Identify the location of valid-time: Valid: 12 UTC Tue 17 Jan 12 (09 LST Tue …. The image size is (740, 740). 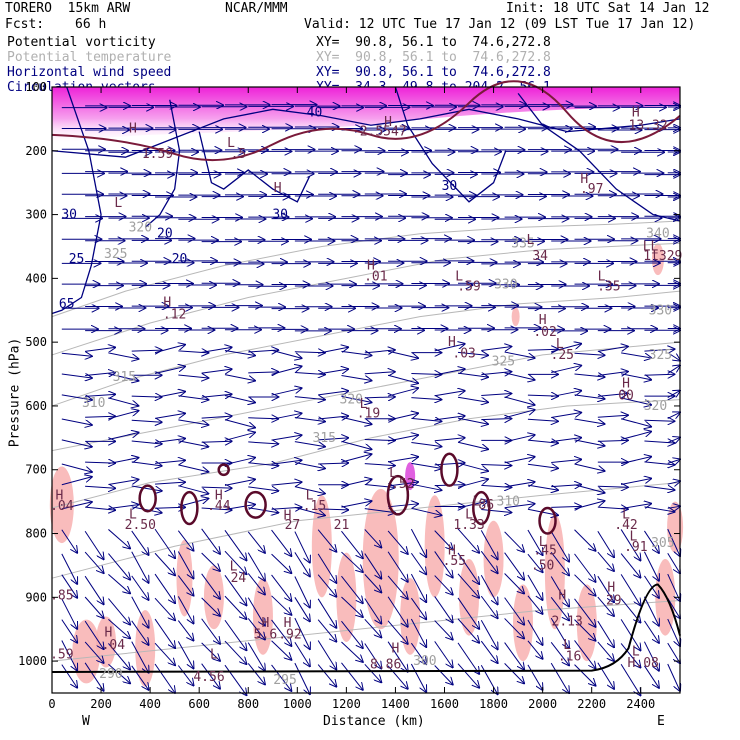
(500, 24).